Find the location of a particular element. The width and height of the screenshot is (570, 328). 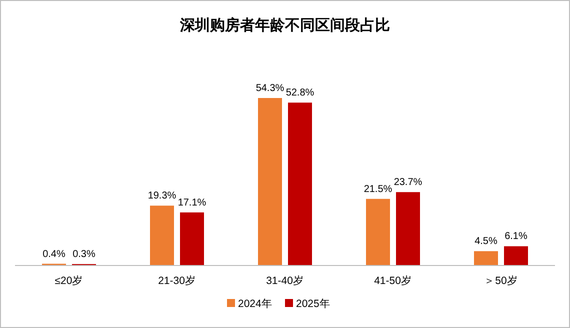

data-label: 23.7% is located at coordinates (408, 182).